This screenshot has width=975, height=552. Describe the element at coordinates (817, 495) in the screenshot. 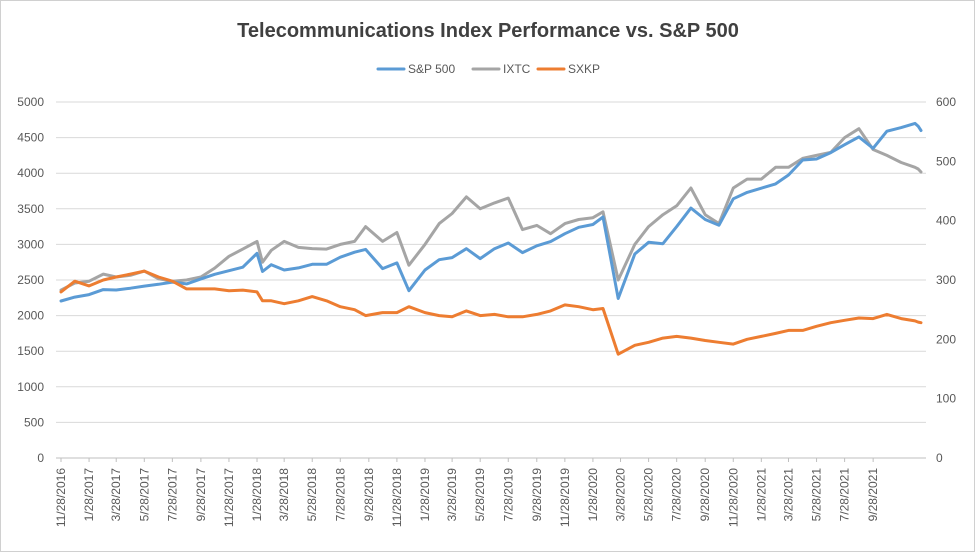

I see `x-tick-label: 5/28/2021` at that location.